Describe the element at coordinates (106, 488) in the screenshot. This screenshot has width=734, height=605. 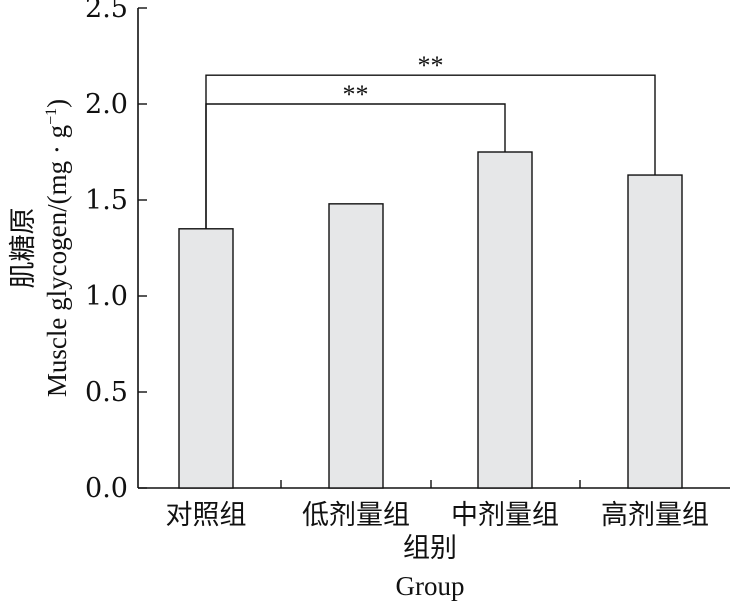
I see `y-tick-label: 0.0` at that location.